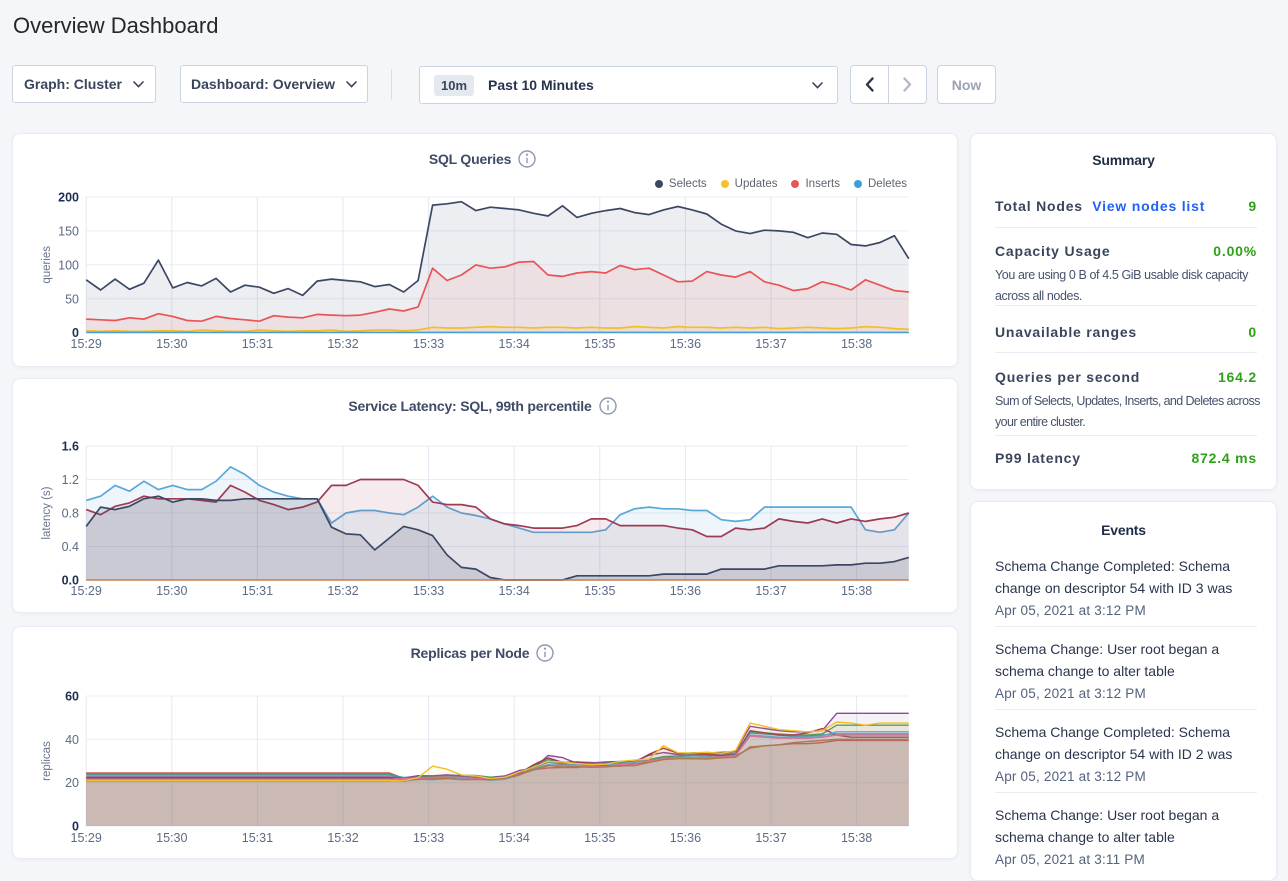  What do you see at coordinates (70, 480) in the screenshot?
I see `svg-text: 1.2` at bounding box center [70, 480].